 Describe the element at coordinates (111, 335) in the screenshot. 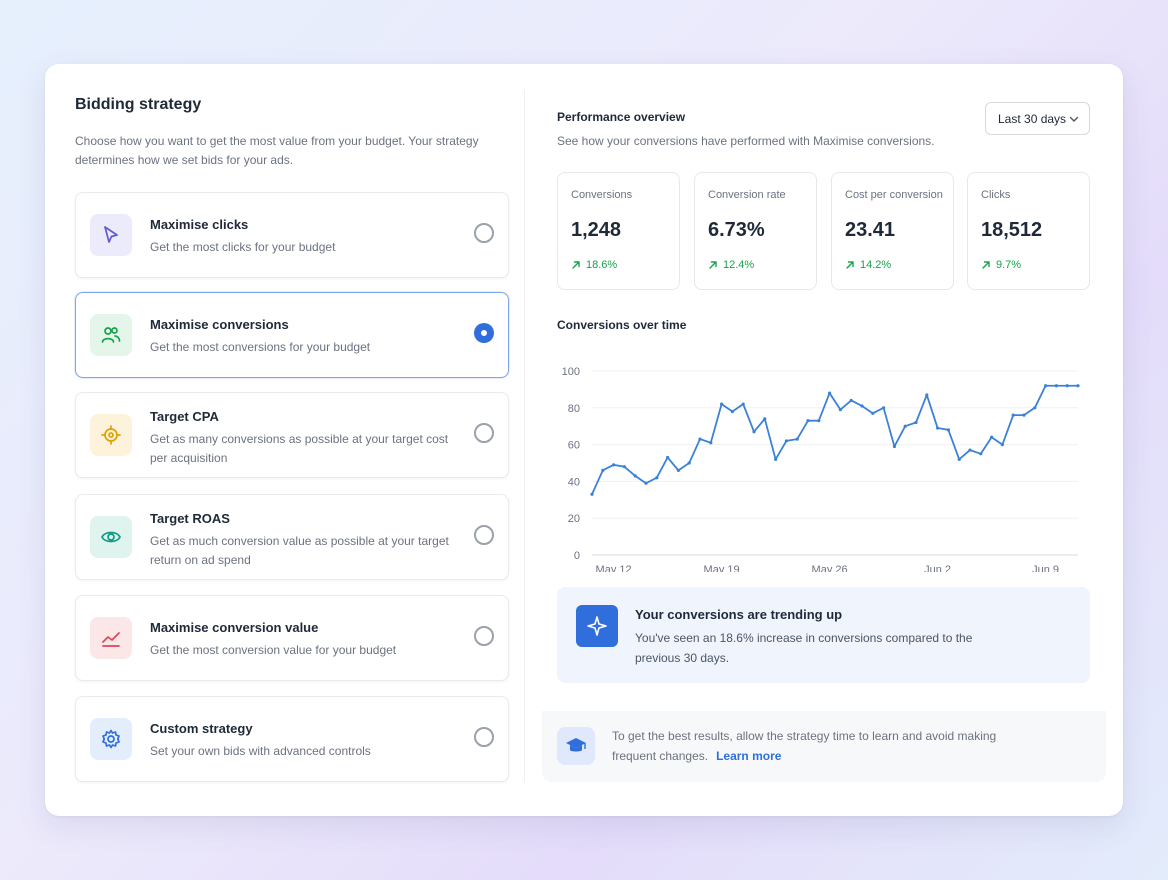

I see `users-icon` at that location.